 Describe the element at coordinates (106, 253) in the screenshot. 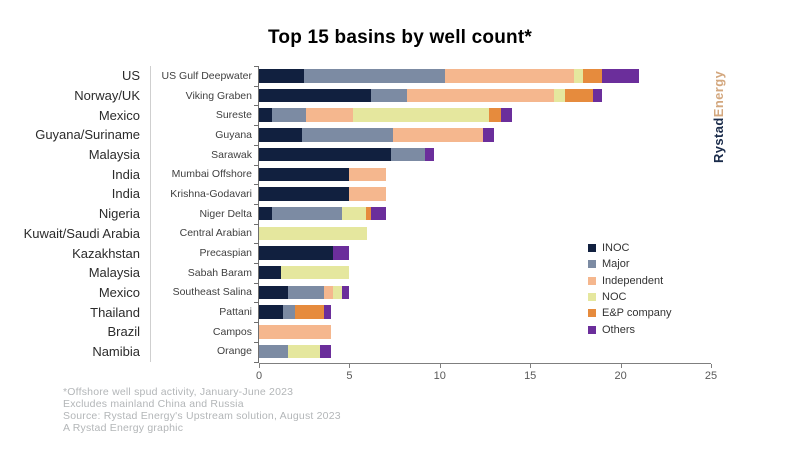

I see `country-label: Kazakhstan` at that location.